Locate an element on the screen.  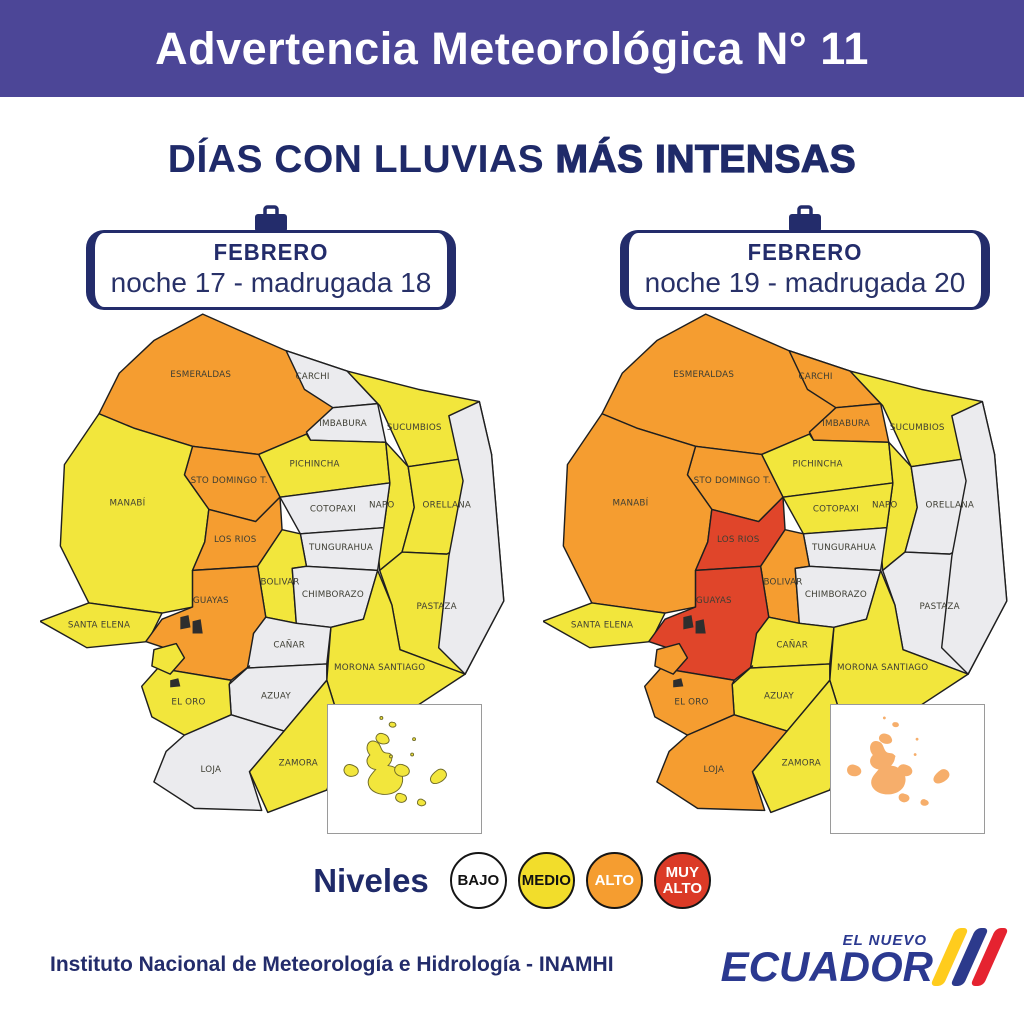
province-label-cotopaxi: COTOPAXI is located at coordinates (333, 509).